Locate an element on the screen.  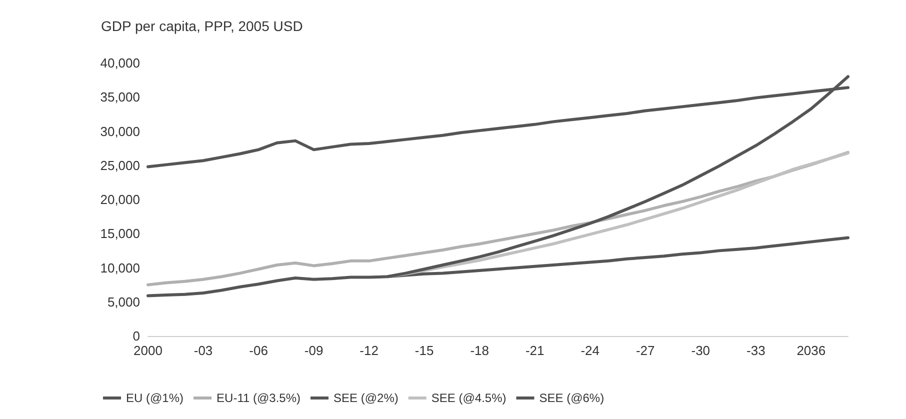
legend-label: SEE (@6%) is located at coordinates (571, 398).